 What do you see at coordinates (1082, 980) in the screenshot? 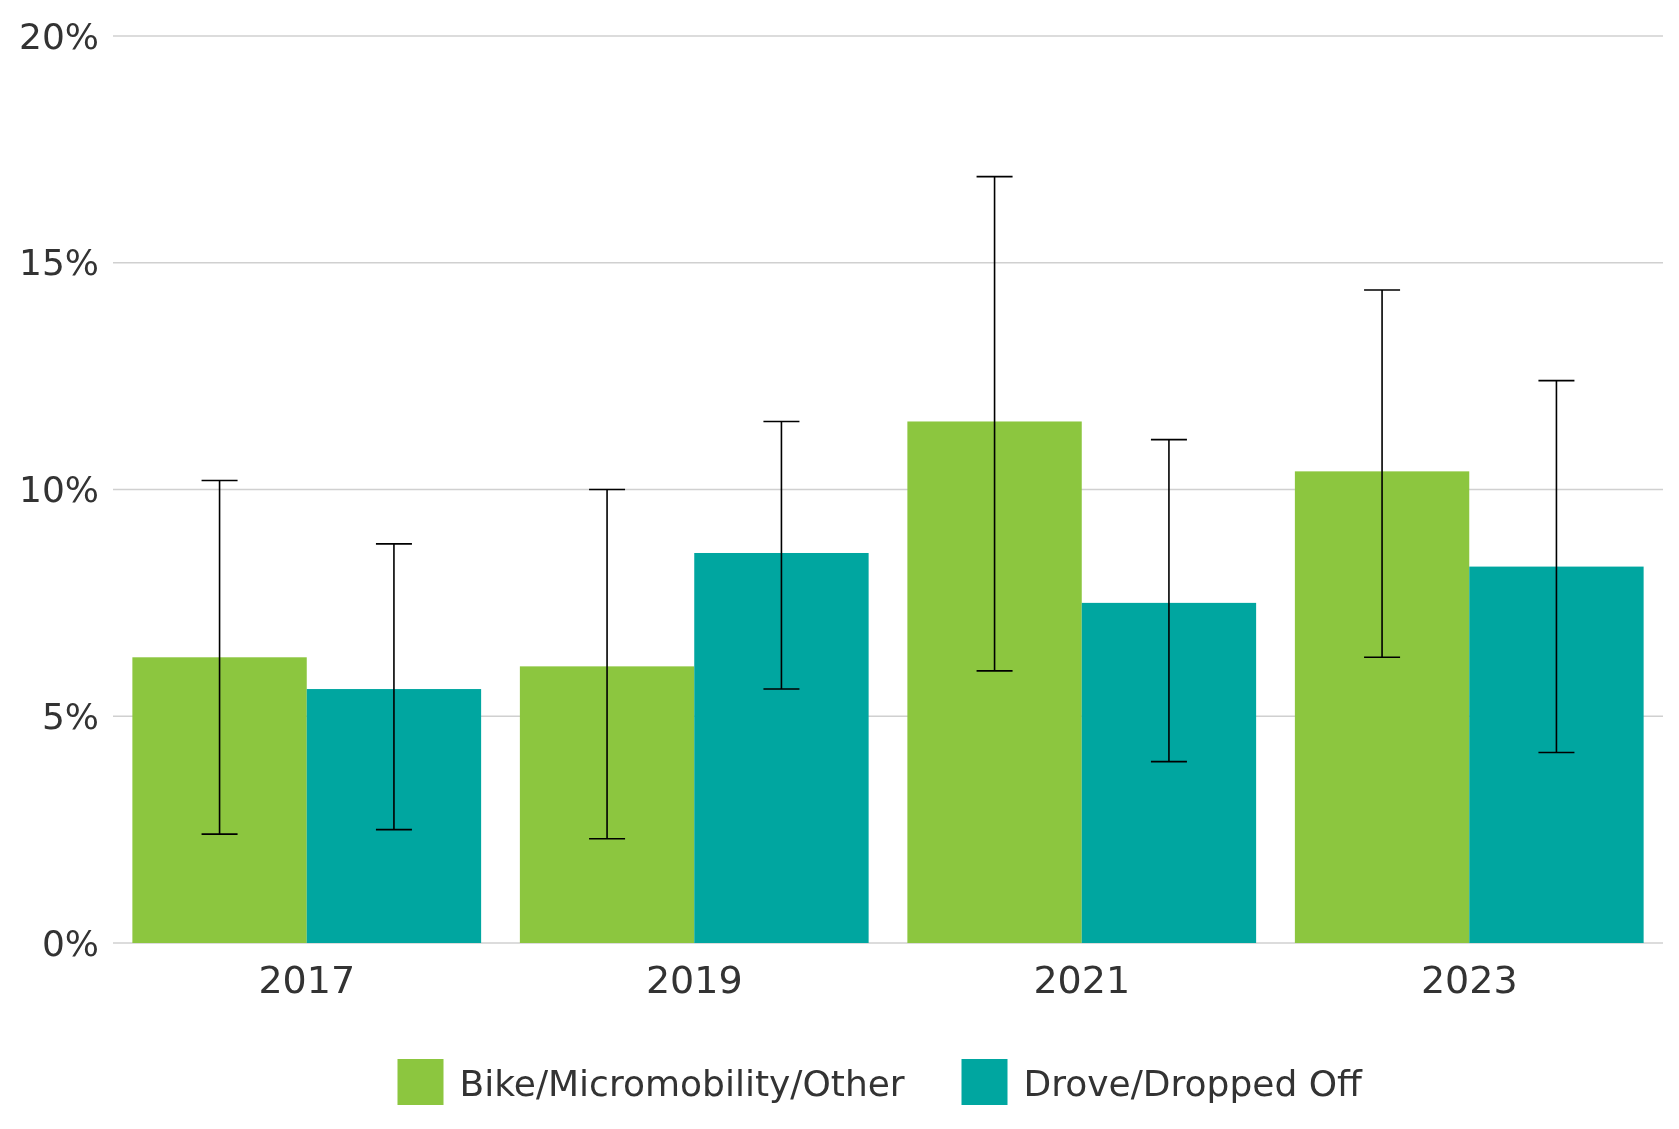
I see `x-tick-label: 2021` at bounding box center [1082, 980].